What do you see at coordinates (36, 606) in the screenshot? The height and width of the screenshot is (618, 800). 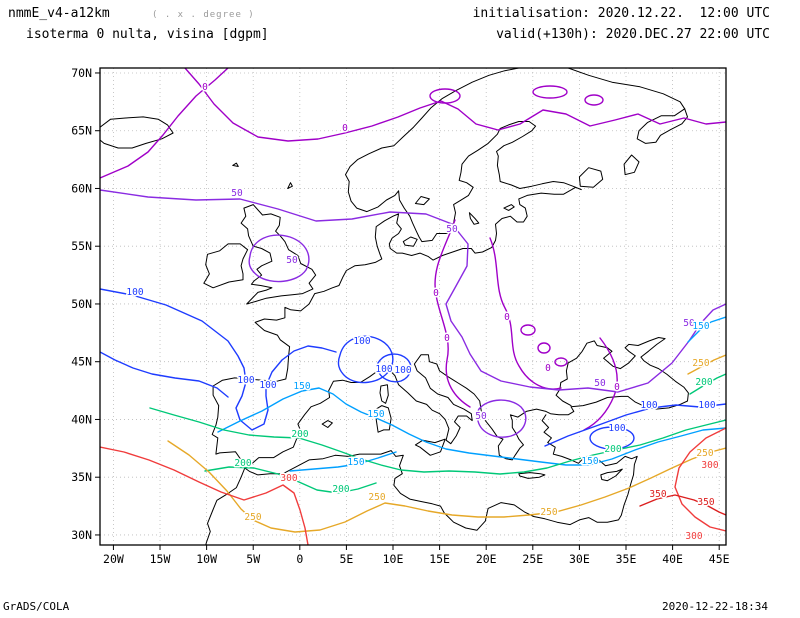 I see `grads-credit: GrADS/COLA` at bounding box center [36, 606].